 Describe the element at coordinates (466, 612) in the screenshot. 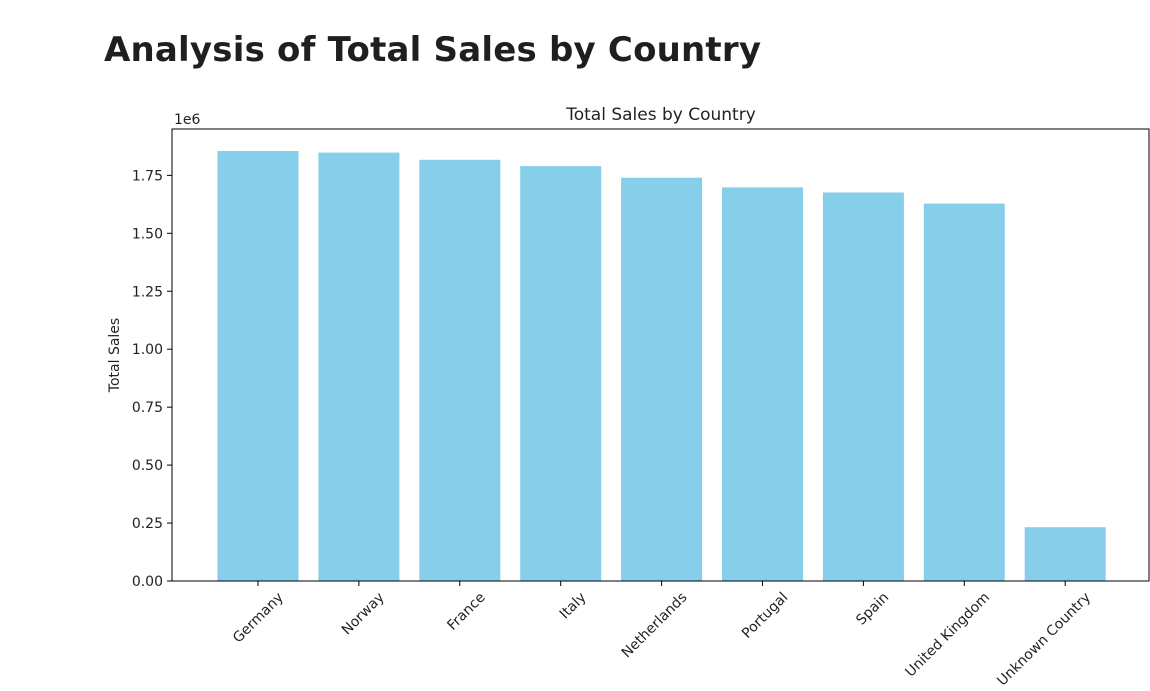

I see `x-tick-label: France` at that location.